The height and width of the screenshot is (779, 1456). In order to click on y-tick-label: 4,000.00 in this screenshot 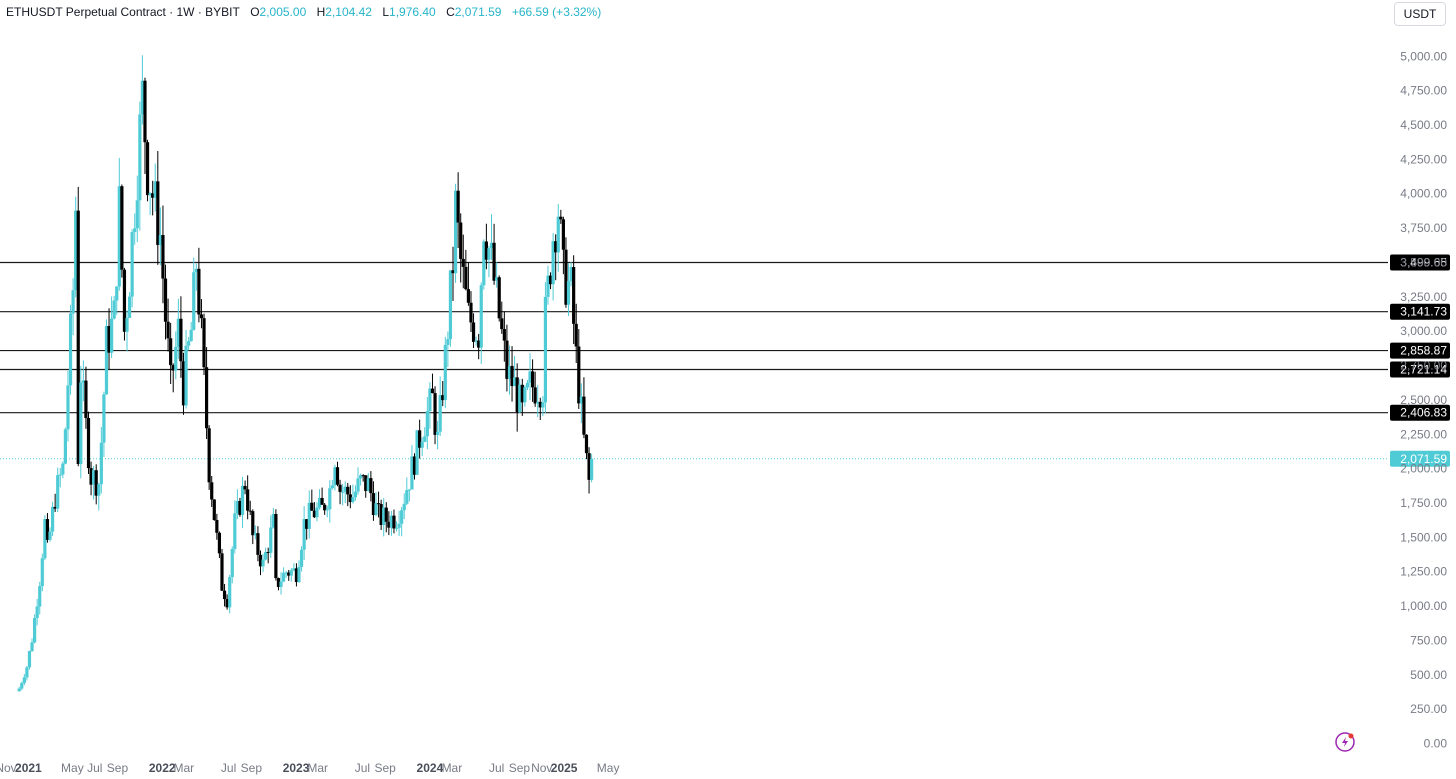, I will do `click(1423, 194)`.